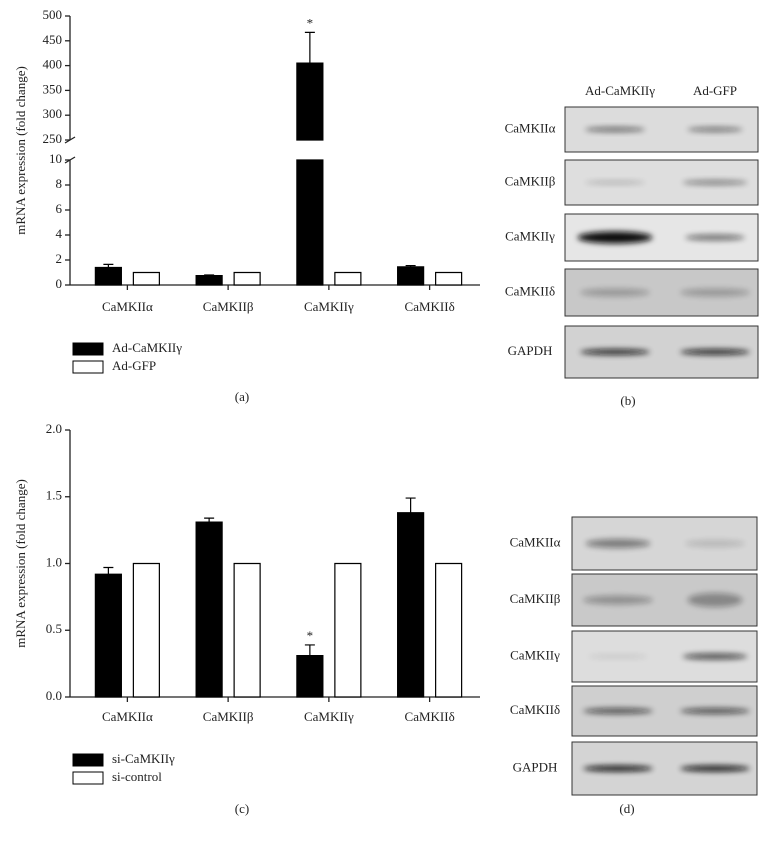 The height and width of the screenshot is (843, 769). What do you see at coordinates (59, 233) in the screenshot?
I see `y-tick-label: 4` at bounding box center [59, 233].